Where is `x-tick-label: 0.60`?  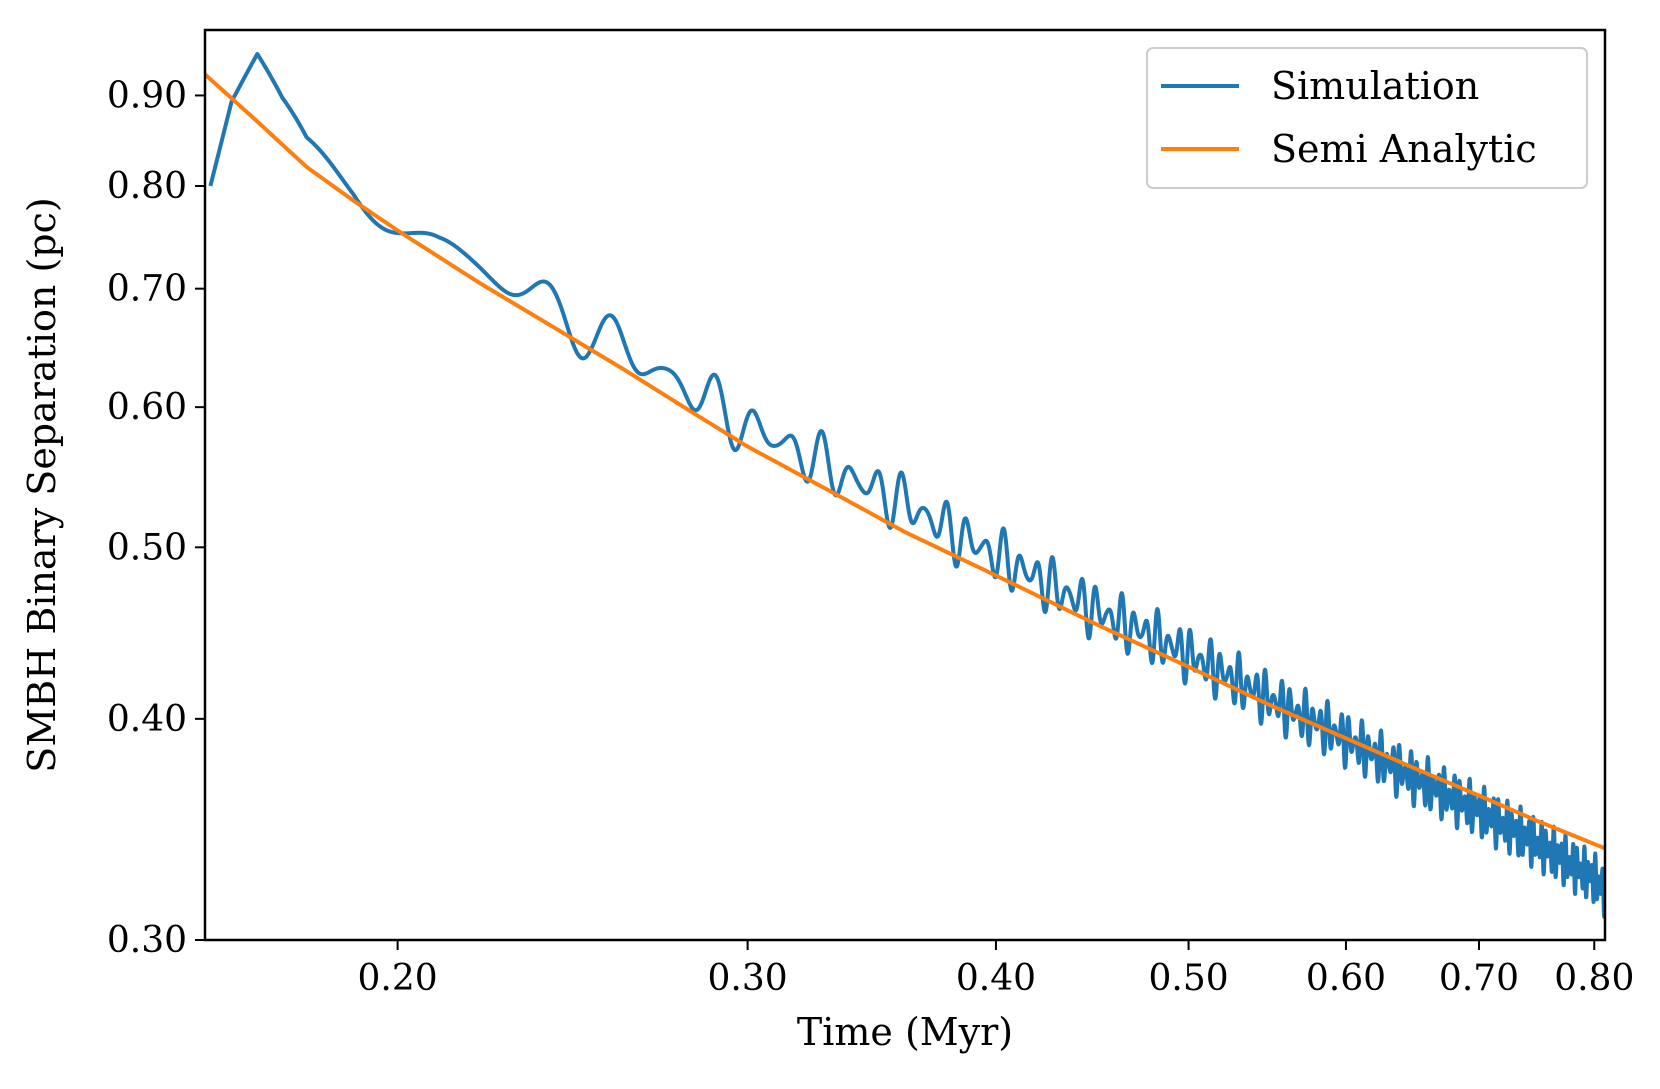 x-tick-label: 0.60 is located at coordinates (1346, 978).